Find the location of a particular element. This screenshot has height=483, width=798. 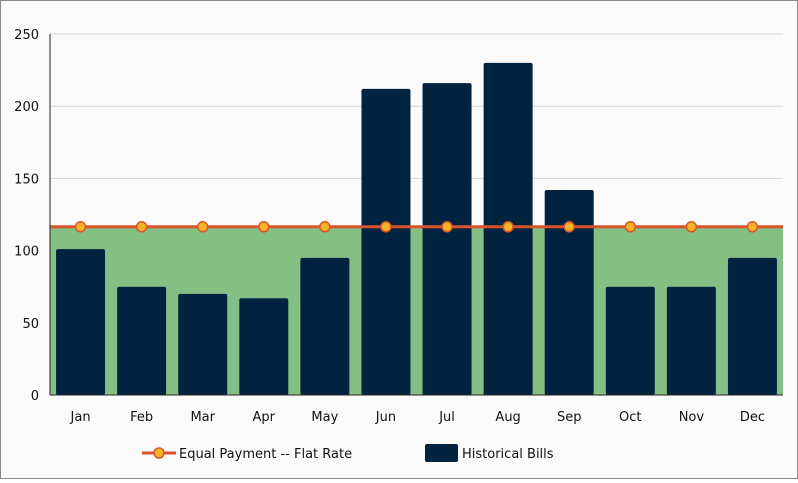

flat-rate-point-may is located at coordinates (325, 227).